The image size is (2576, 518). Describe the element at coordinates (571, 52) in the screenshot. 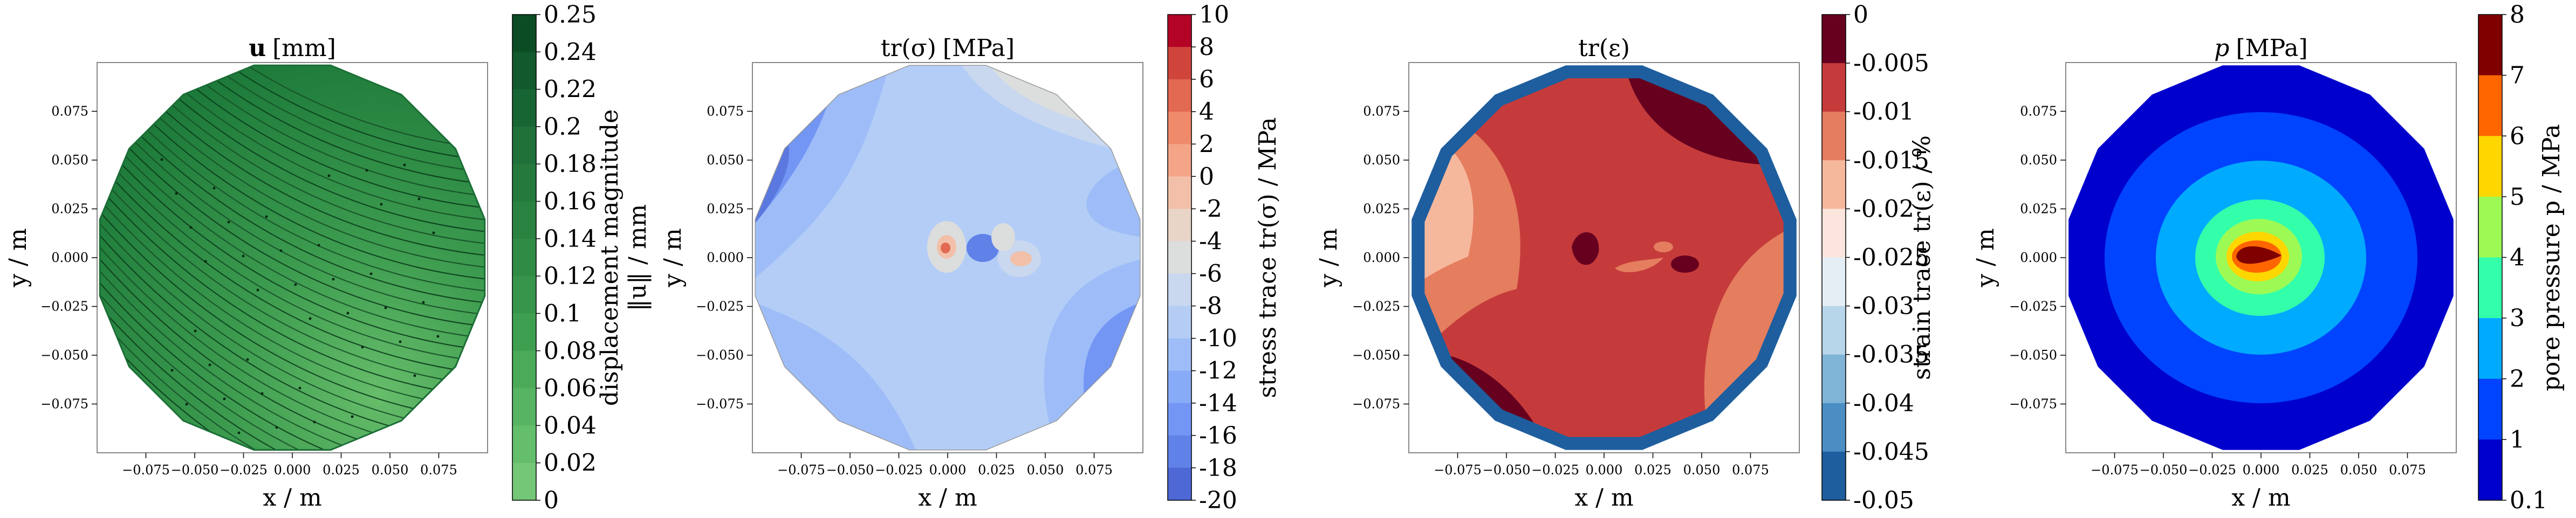

I see `colorbar-tick-label: 0.24` at that location.